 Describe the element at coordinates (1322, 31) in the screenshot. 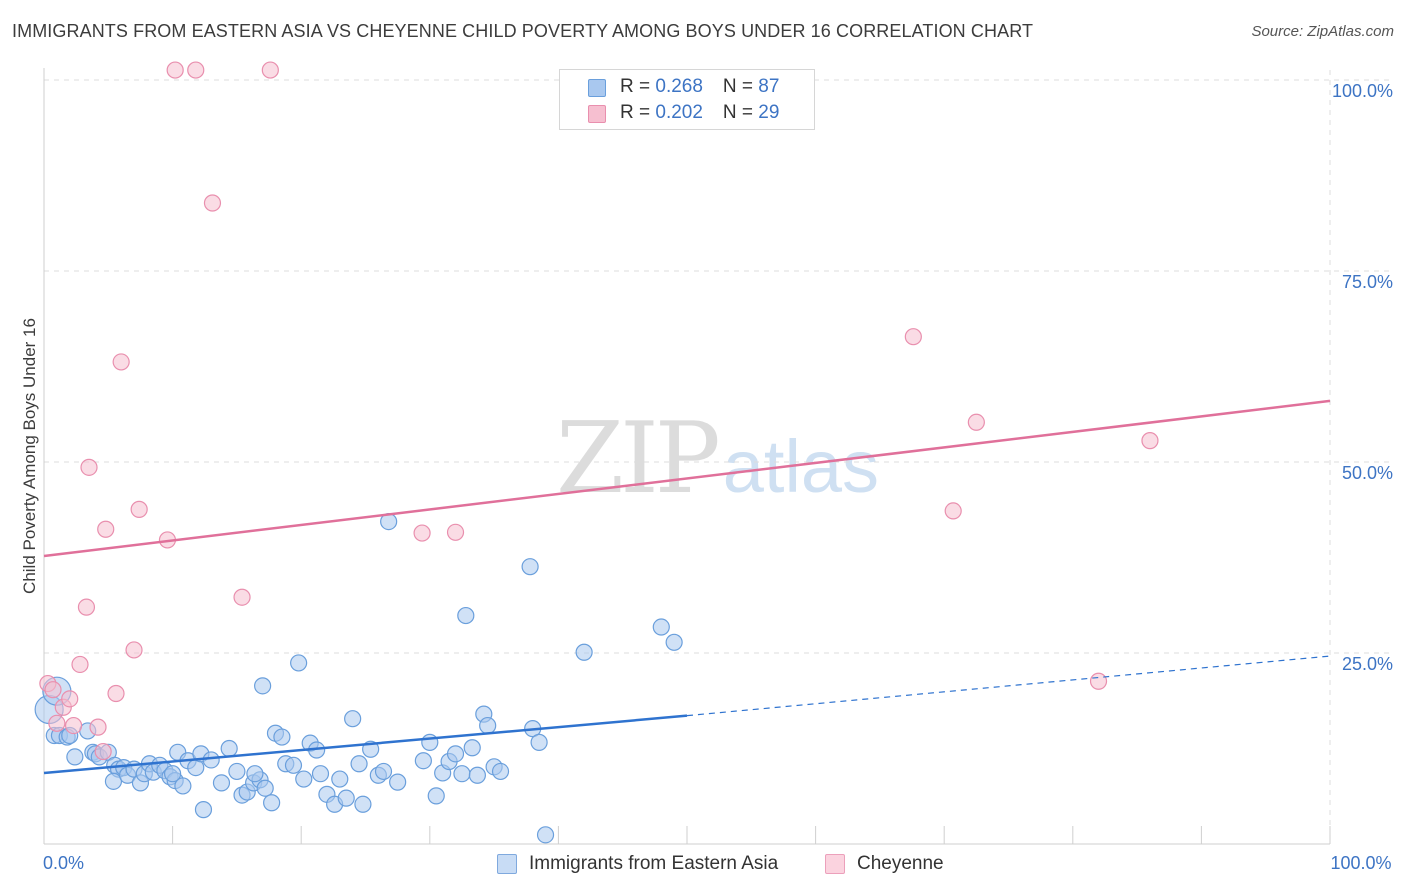

I see `source-label: Source: ZipAtlas.com` at that location.